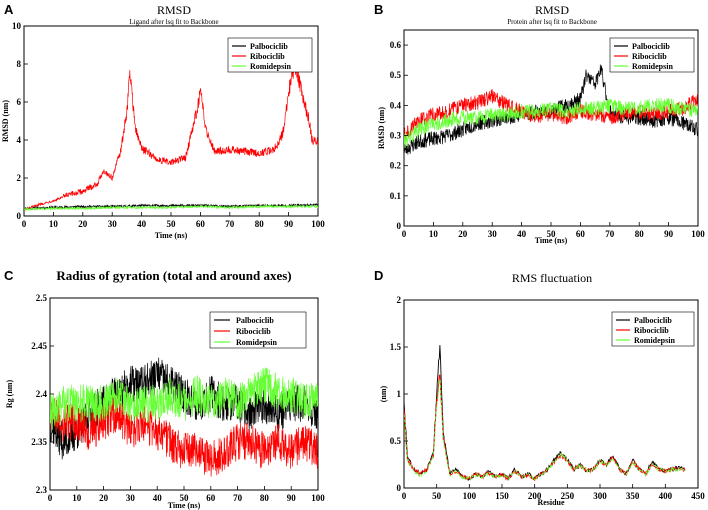 The image size is (708, 510). I want to click on panel-c-ylabel: Rg (nm), so click(9, 394).